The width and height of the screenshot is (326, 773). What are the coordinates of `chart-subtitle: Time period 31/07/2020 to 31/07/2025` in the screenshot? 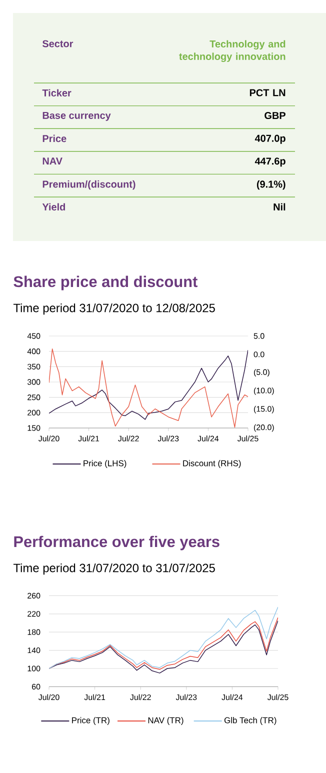 It's located at (114, 569).